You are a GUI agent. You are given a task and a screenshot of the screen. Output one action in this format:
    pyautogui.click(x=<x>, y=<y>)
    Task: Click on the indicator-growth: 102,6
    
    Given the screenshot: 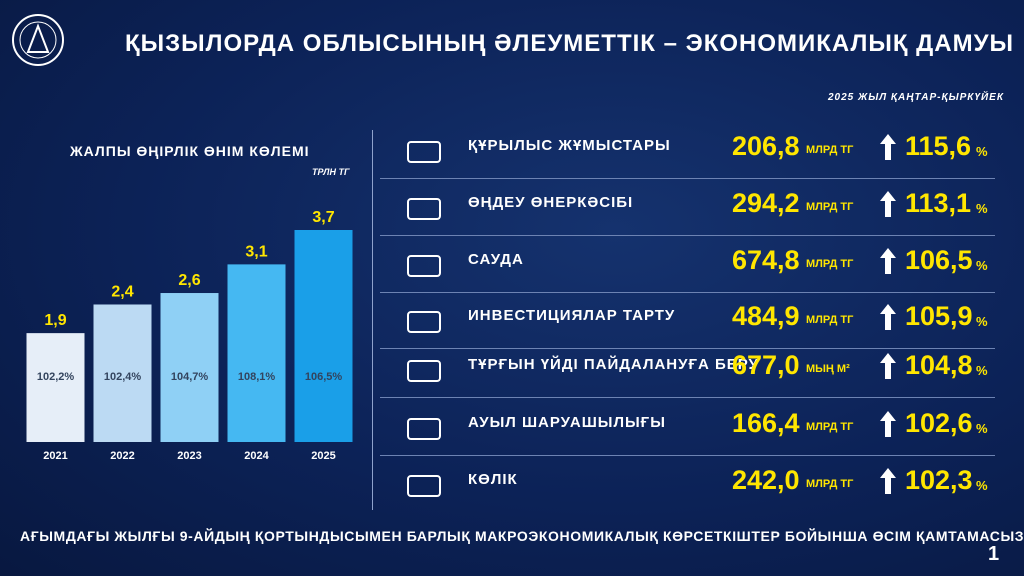 What is the action you would take?
    pyautogui.click(x=939, y=423)
    